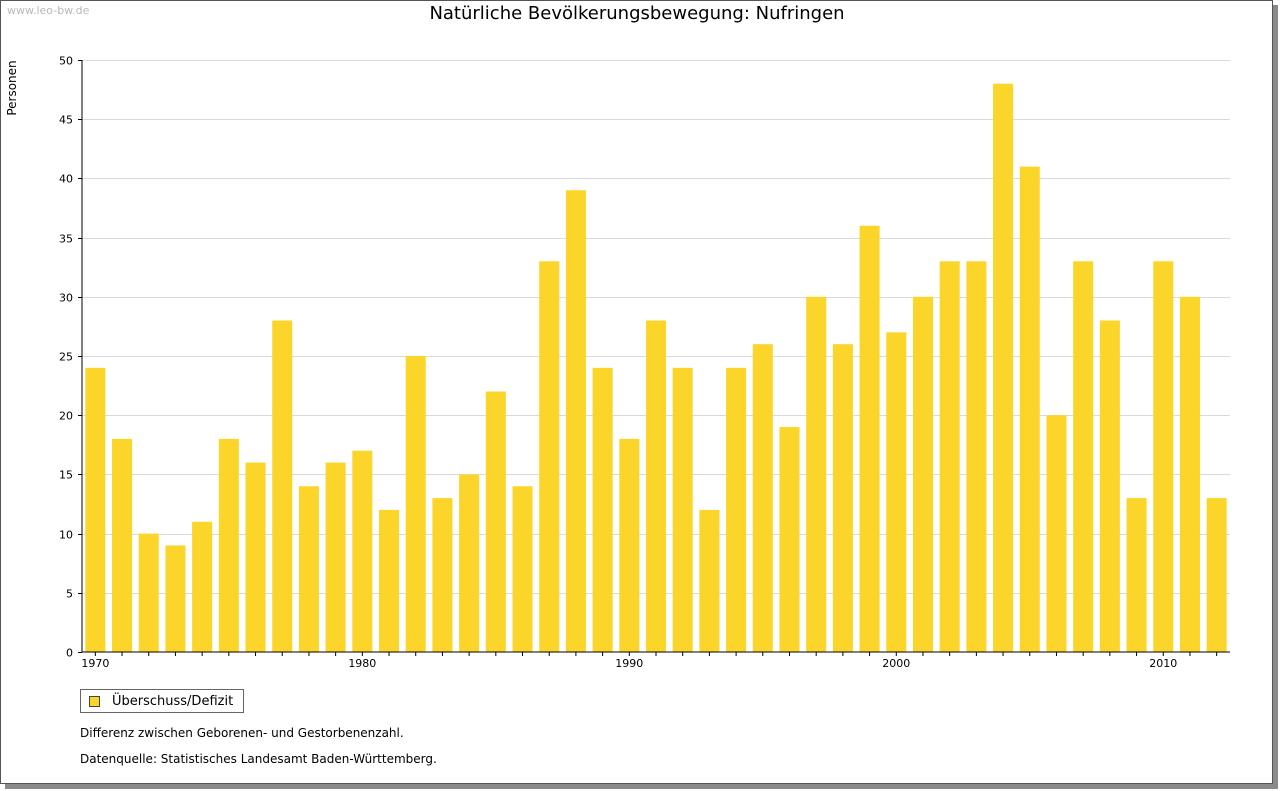  I want to click on bar-1996, so click(789, 539).